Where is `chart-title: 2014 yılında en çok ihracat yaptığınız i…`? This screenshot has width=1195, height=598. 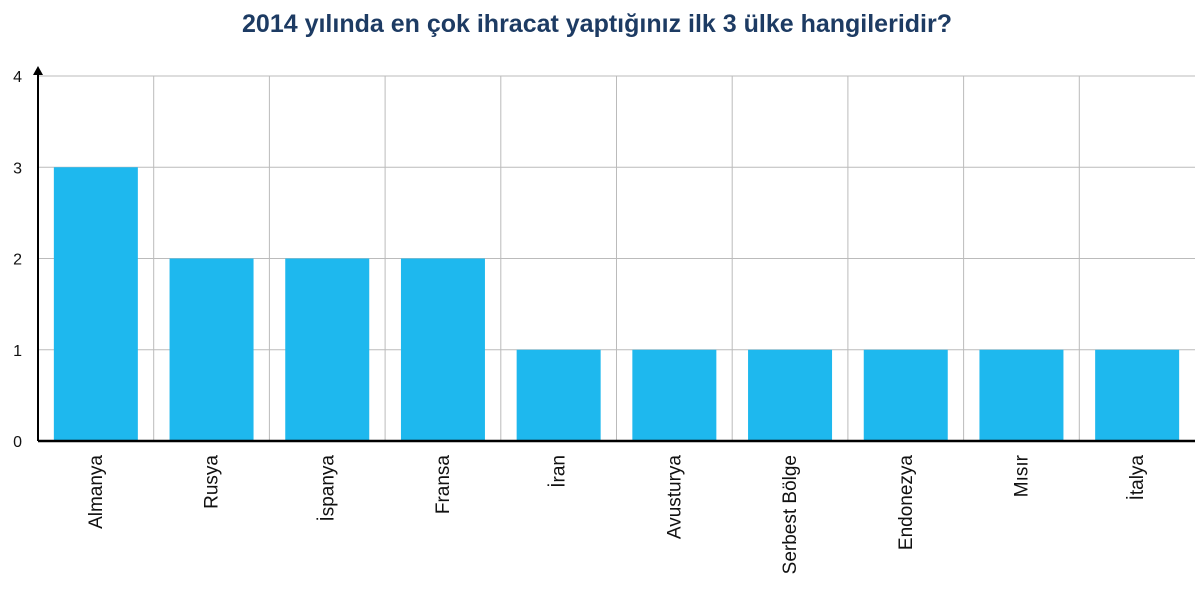
chart-title: 2014 yılında en çok ihracat yaptığınız i… is located at coordinates (597, 24).